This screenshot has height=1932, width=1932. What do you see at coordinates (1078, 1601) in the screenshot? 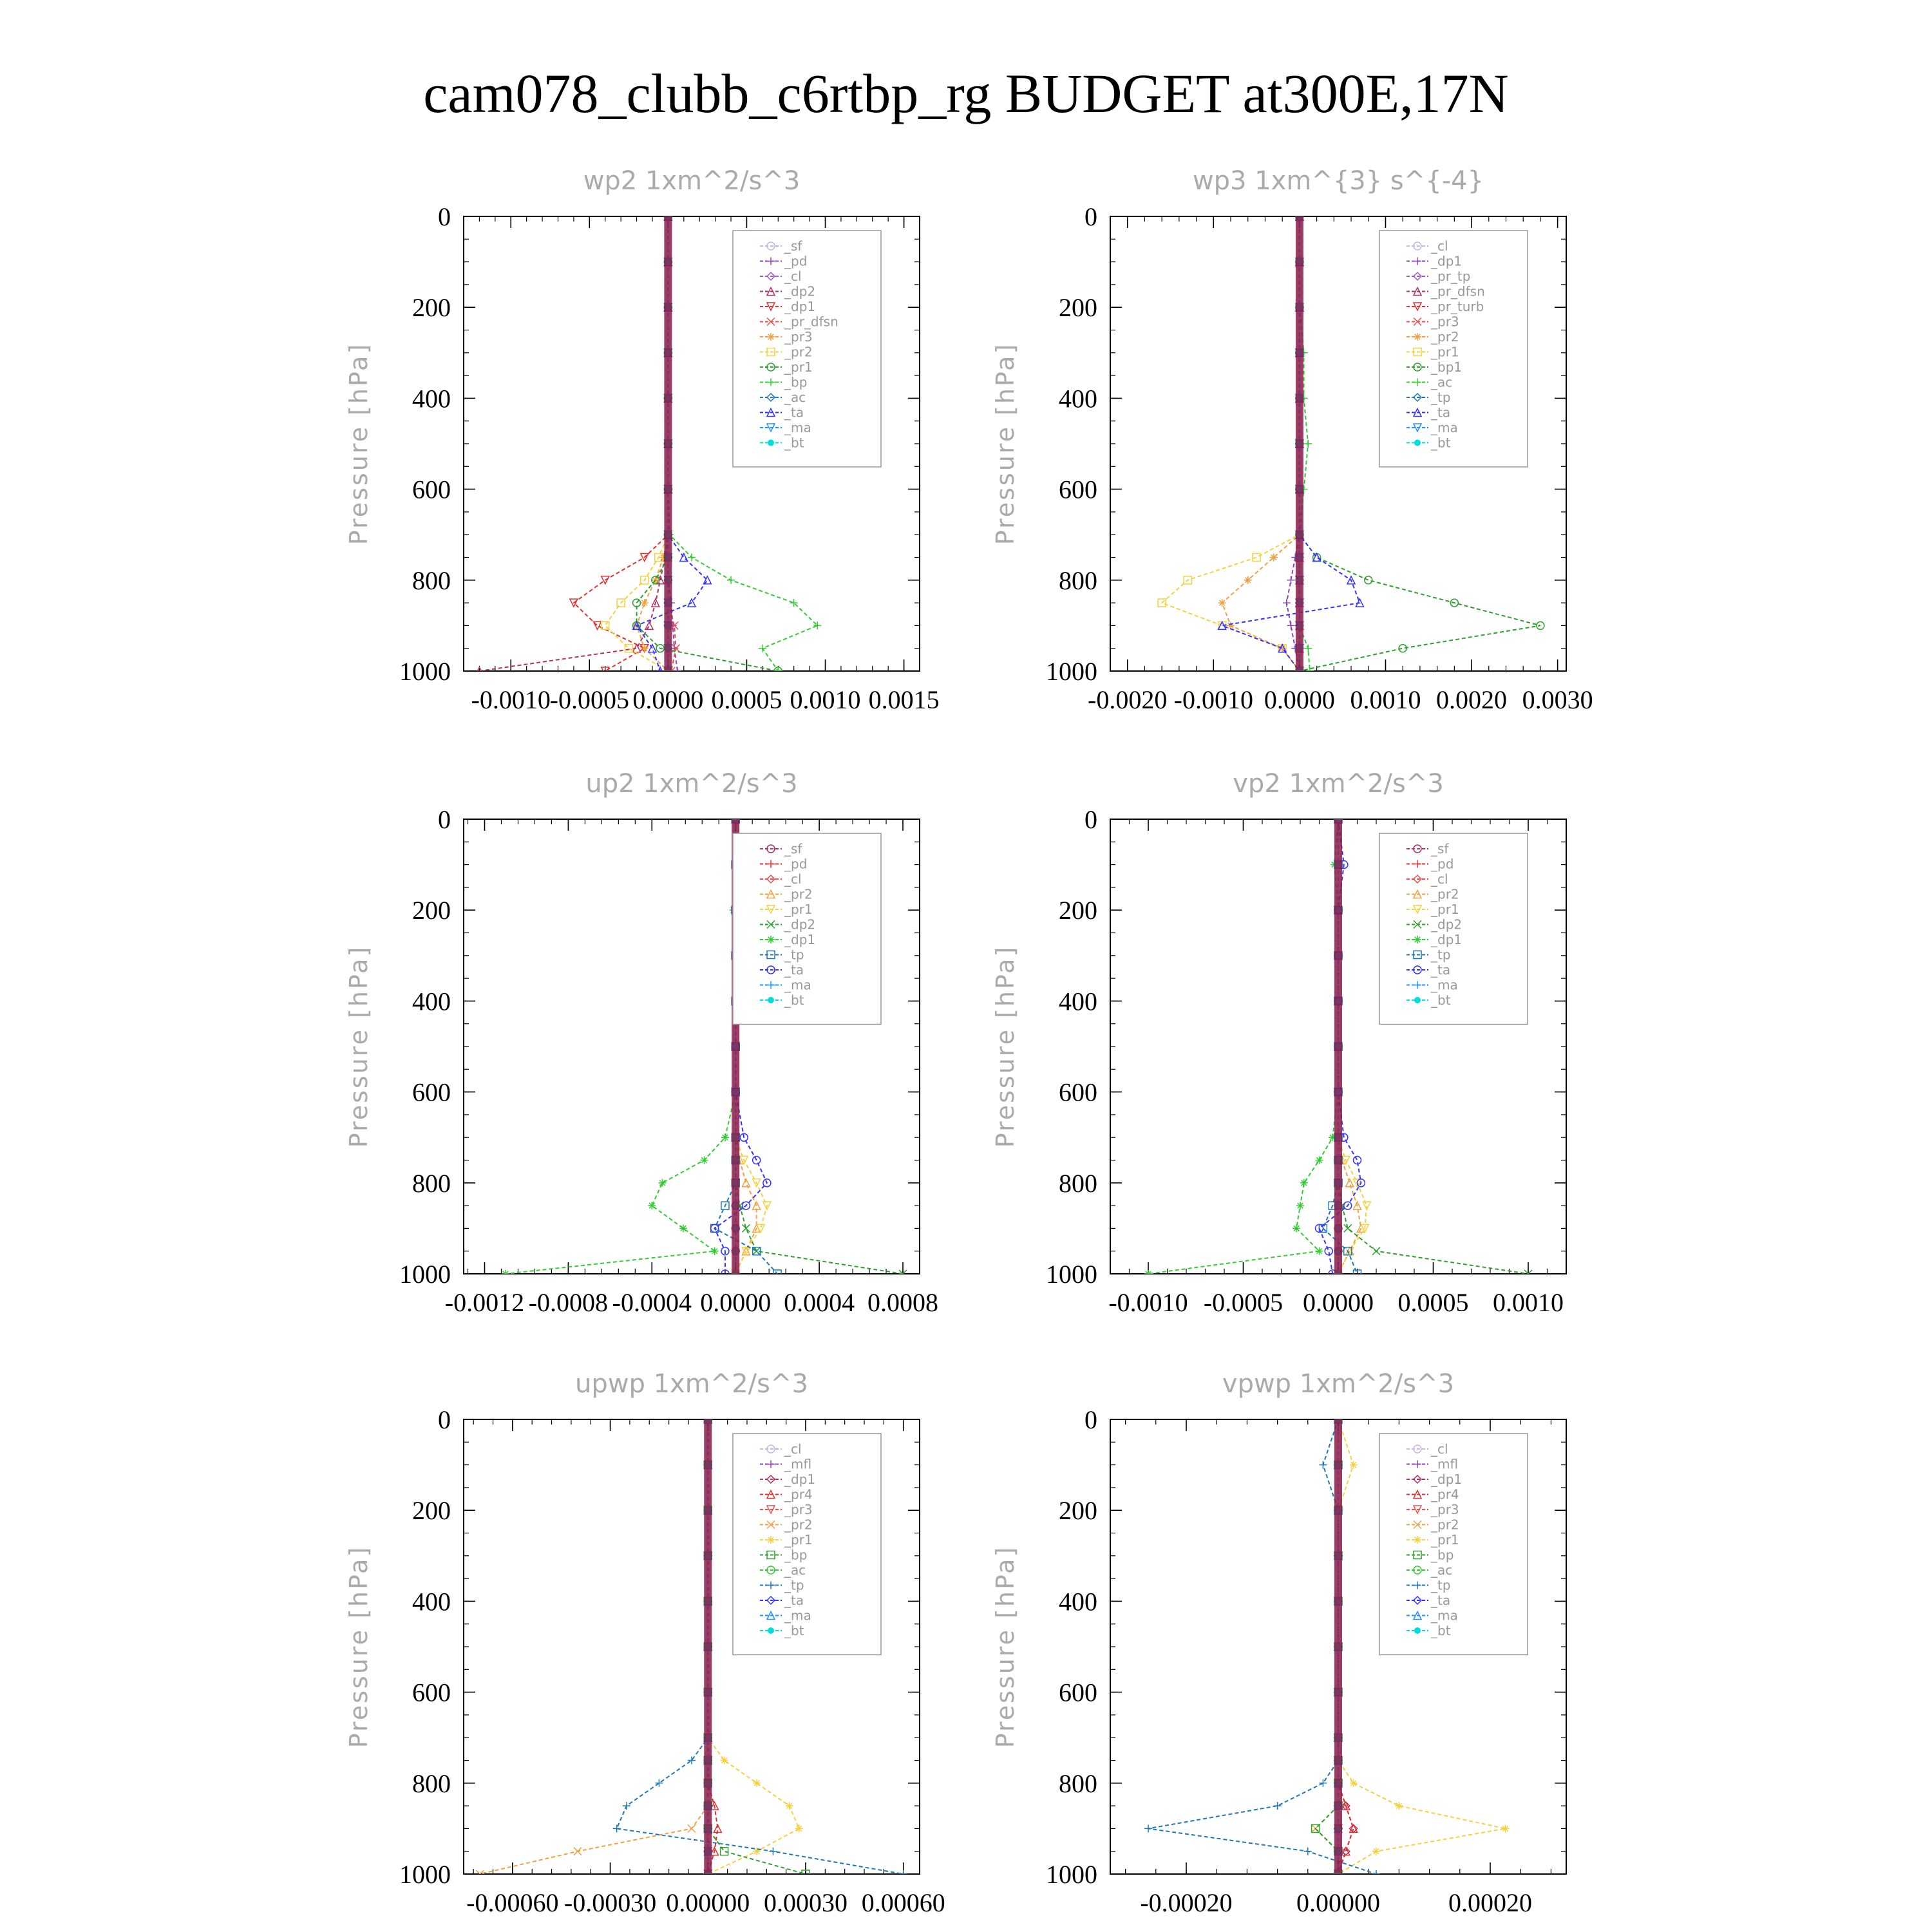
I see `y-tick-label: 400` at bounding box center [1078, 1601].